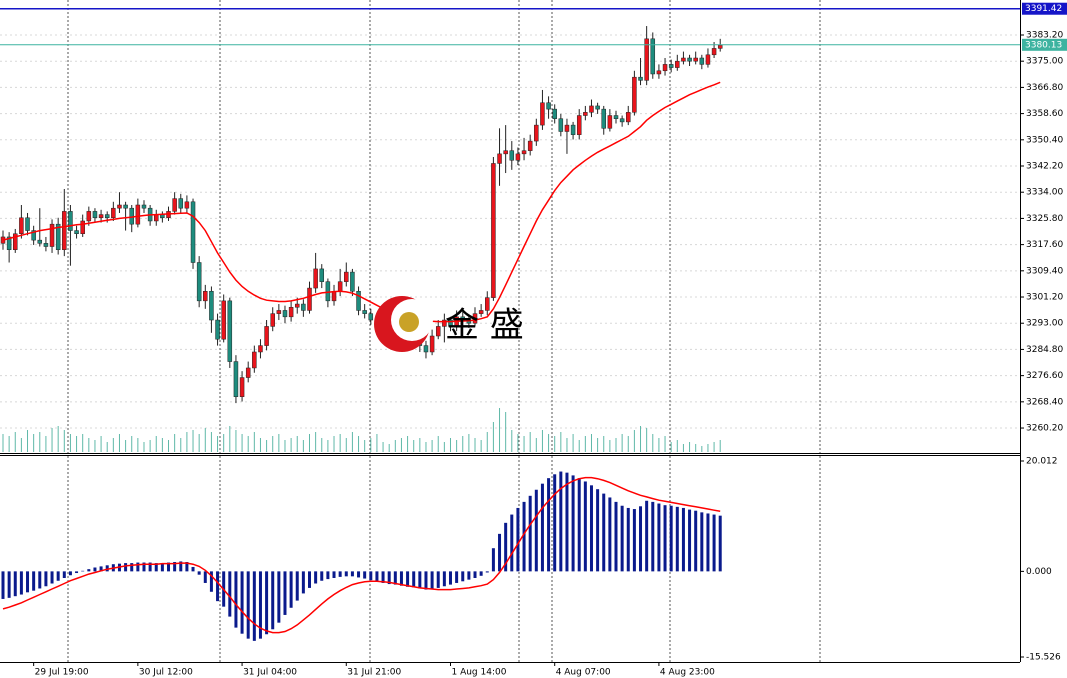 The height and width of the screenshot is (678, 1067). I want to click on y-tick-label: 3276.60, so click(1044, 376).